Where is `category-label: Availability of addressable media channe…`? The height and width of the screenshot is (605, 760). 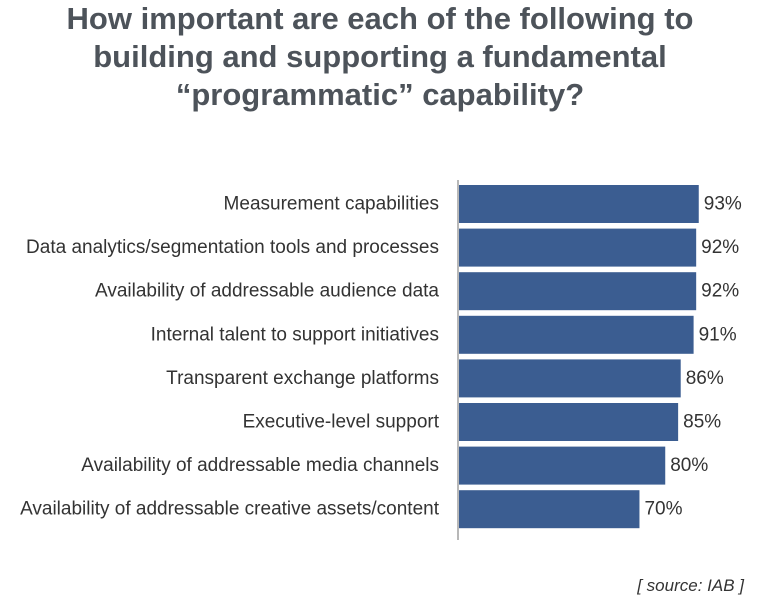
category-label: Availability of addressable media channe… is located at coordinates (260, 465).